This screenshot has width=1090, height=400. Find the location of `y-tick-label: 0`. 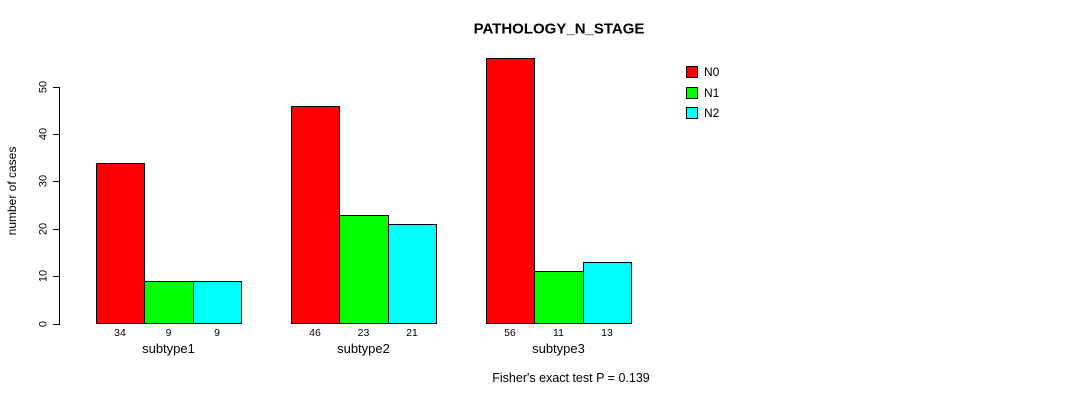

y-tick-label: 0 is located at coordinates (43, 324).